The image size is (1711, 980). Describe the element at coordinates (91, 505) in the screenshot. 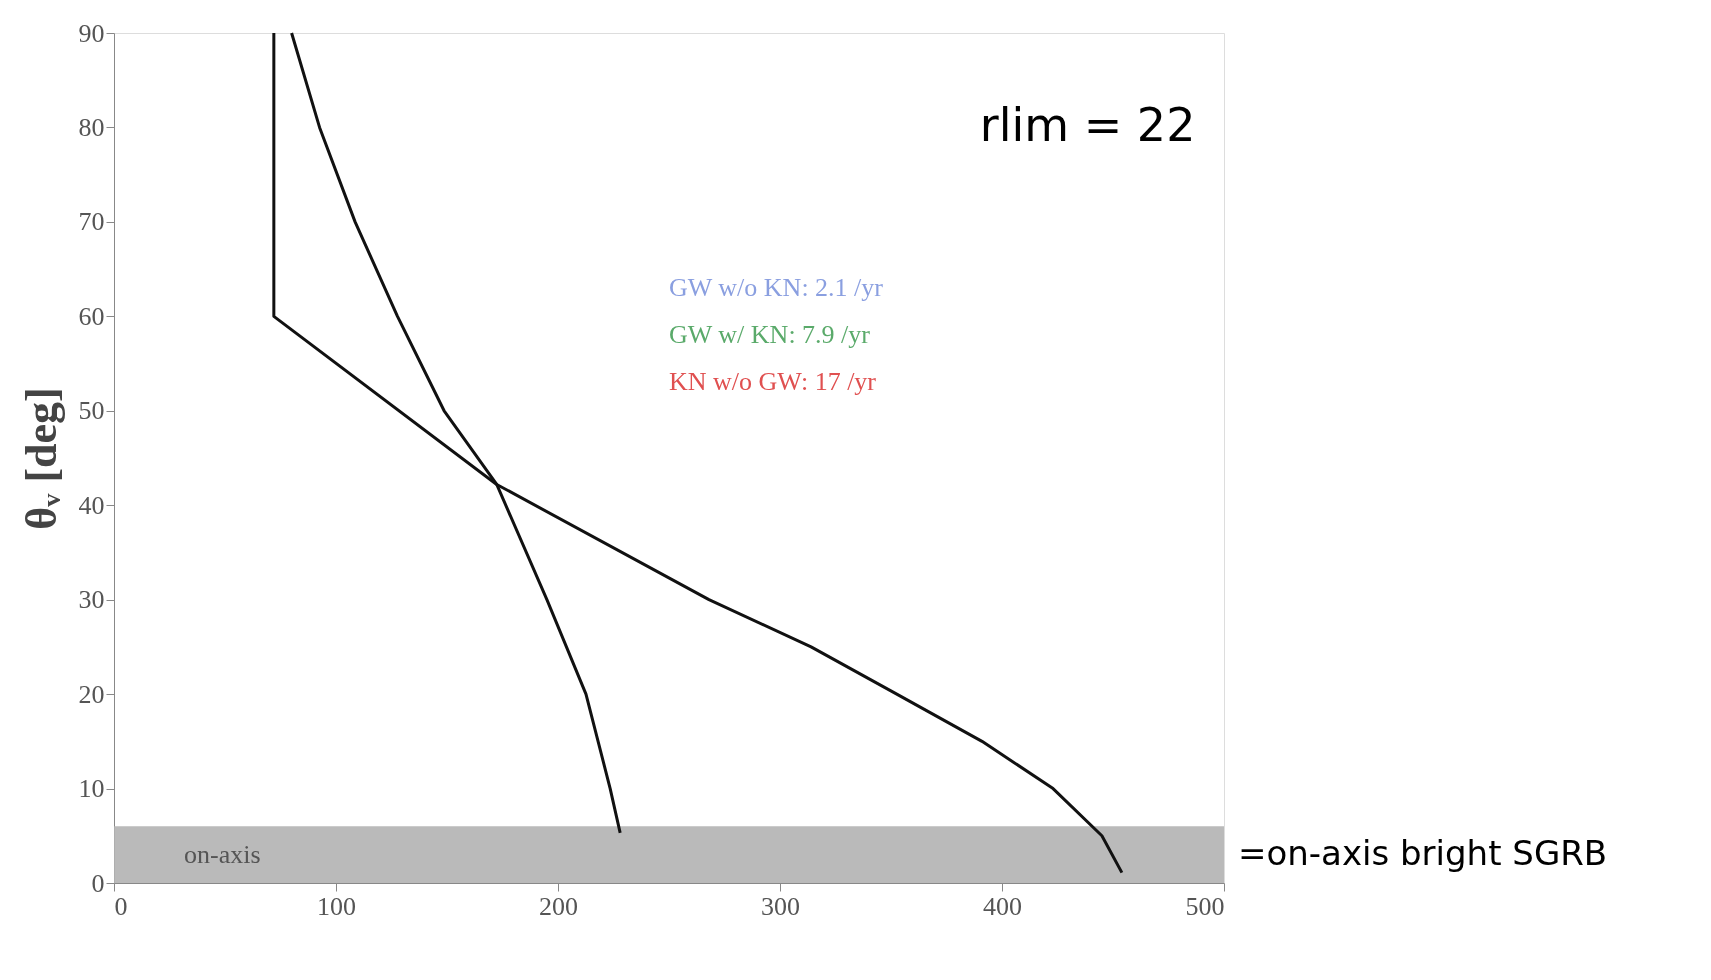

I see `y-tick-label: 40` at that location.